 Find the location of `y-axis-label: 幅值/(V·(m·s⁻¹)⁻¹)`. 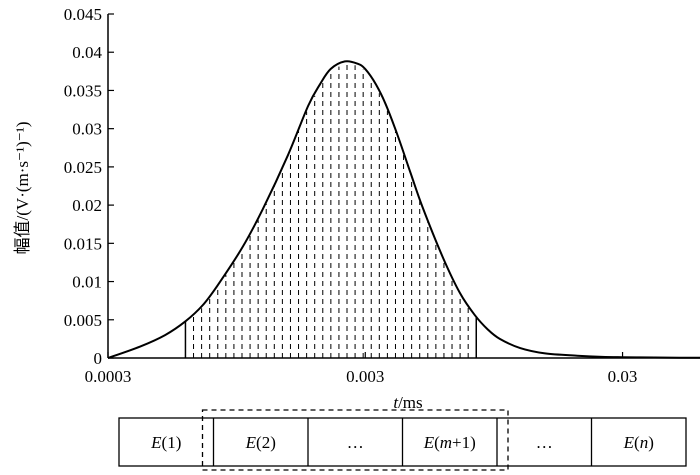

y-axis-label: 幅值/(V·(m·s⁻¹)⁻¹) is located at coordinates (22, 188).